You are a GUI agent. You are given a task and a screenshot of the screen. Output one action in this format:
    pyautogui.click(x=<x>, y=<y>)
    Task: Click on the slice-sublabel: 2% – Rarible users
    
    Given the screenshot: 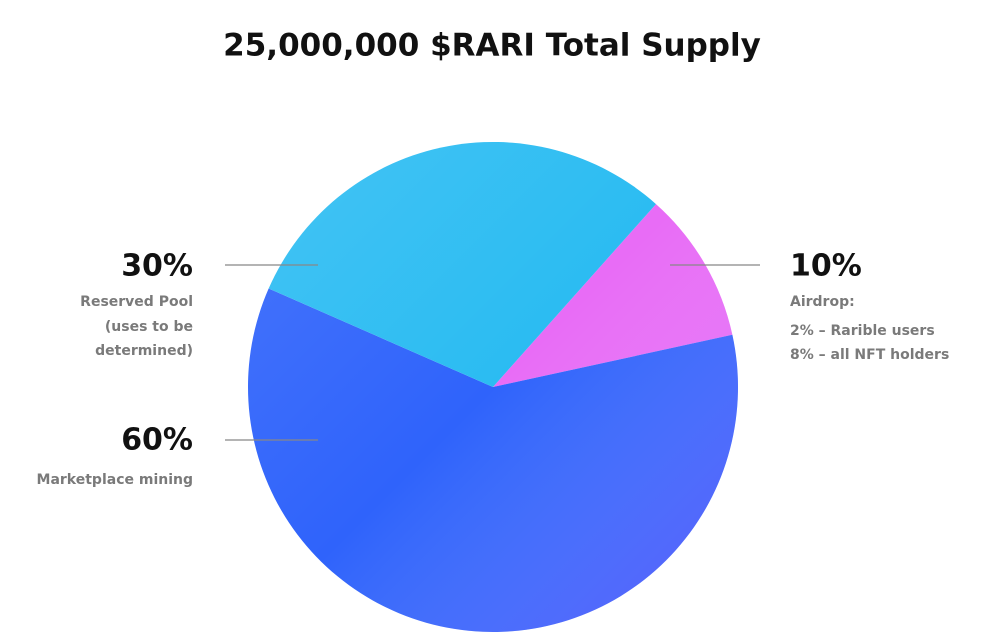 What is the action you would take?
    pyautogui.click(x=862, y=331)
    